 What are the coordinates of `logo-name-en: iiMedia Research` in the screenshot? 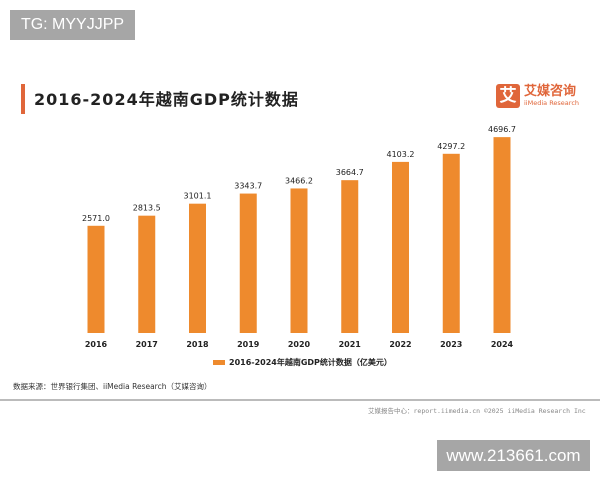 It's located at (552, 103).